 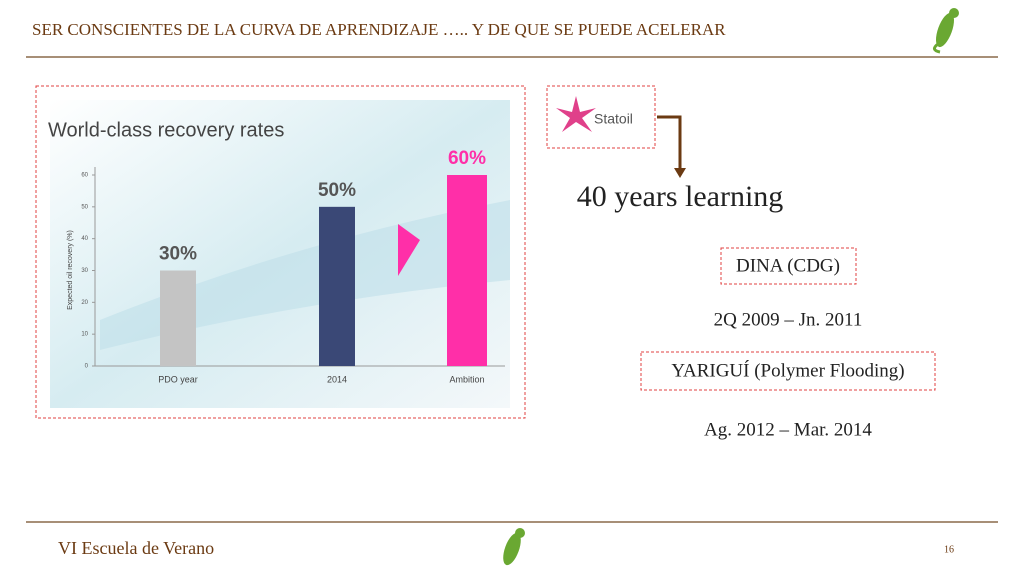 I want to click on project-name: YARIGUÍ (Polymer Flooding), so click(x=787, y=370).